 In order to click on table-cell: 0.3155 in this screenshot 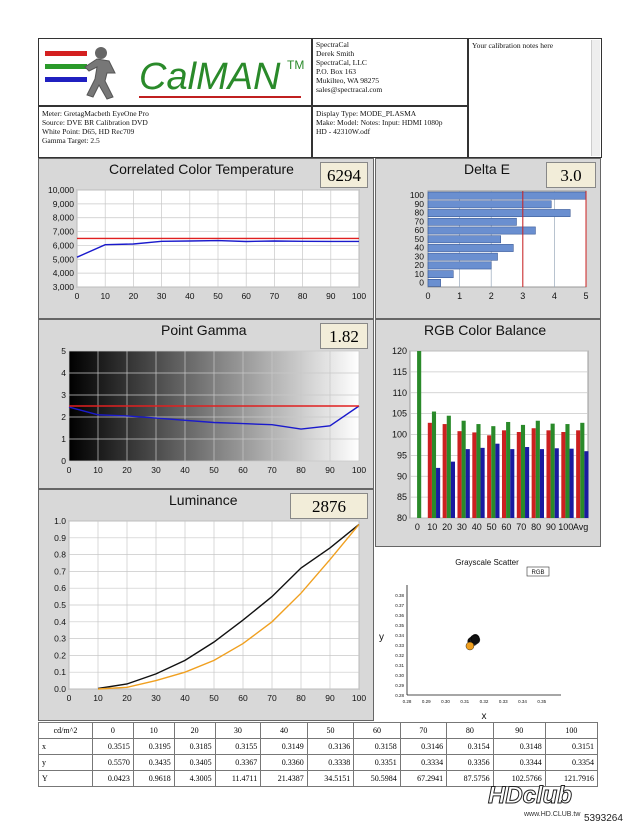, I will do `click(238, 746)`.